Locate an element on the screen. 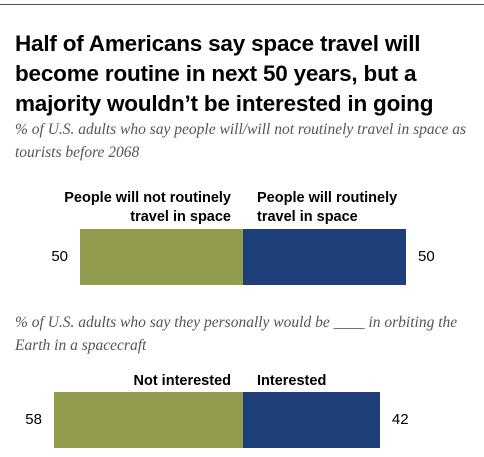 This screenshot has width=484, height=457. value-label-routine: 50 is located at coordinates (426, 256).